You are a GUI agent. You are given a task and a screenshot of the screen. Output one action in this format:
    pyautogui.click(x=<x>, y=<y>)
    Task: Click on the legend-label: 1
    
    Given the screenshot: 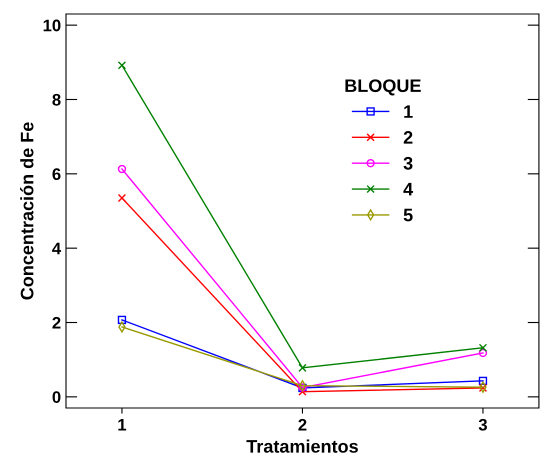 What is the action you would take?
    pyautogui.click(x=408, y=111)
    